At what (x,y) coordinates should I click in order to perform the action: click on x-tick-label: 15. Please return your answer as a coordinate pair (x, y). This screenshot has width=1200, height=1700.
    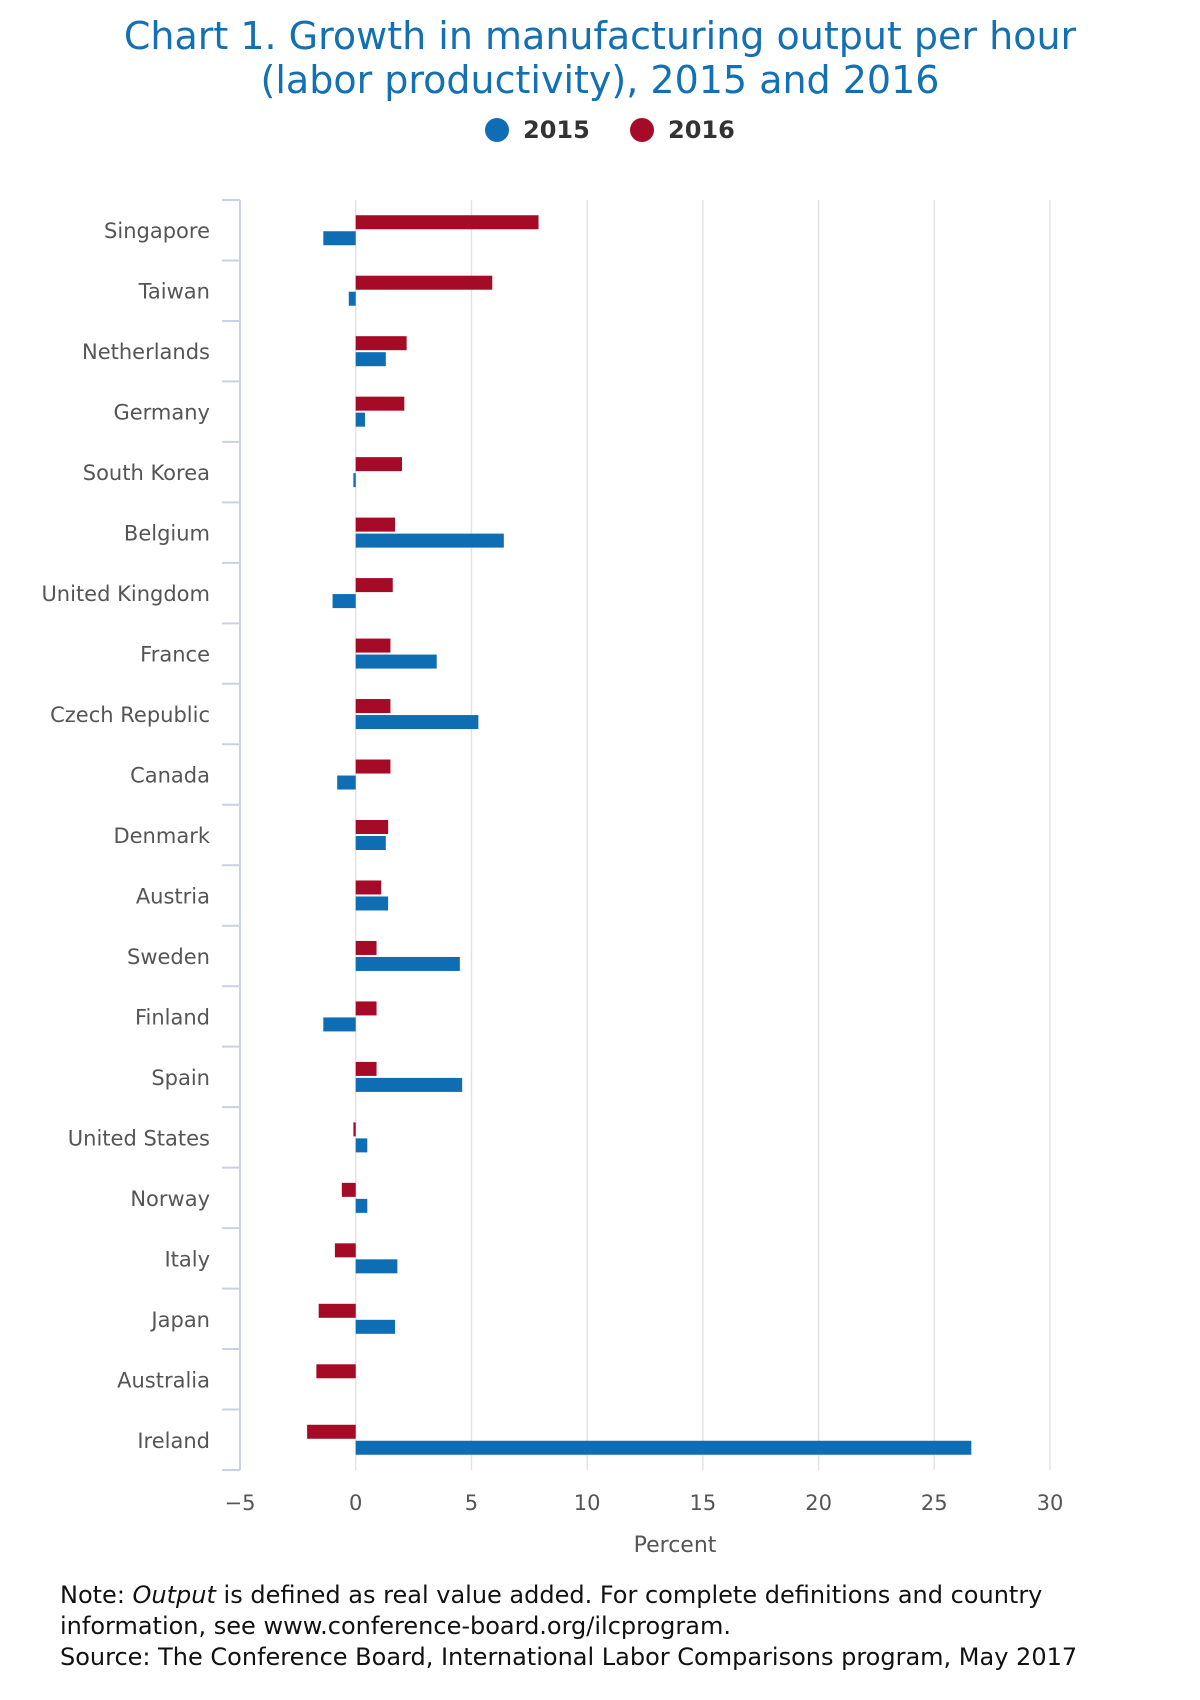
    Looking at the image, I should click on (702, 1503).